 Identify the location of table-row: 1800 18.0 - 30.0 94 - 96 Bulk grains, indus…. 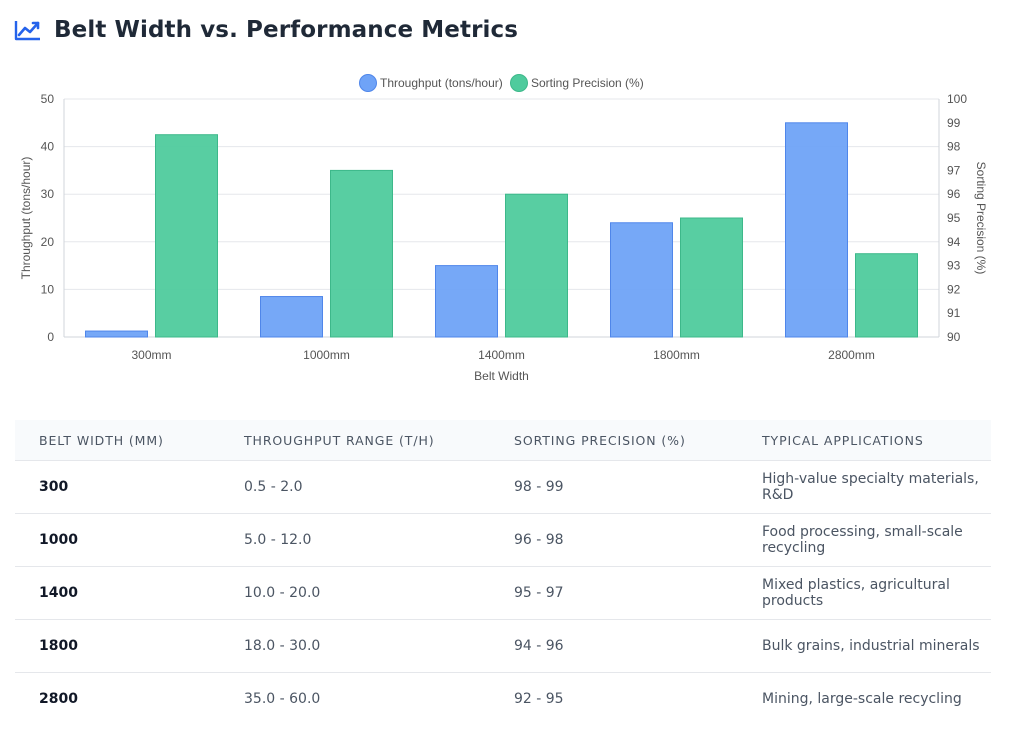
(503, 646).